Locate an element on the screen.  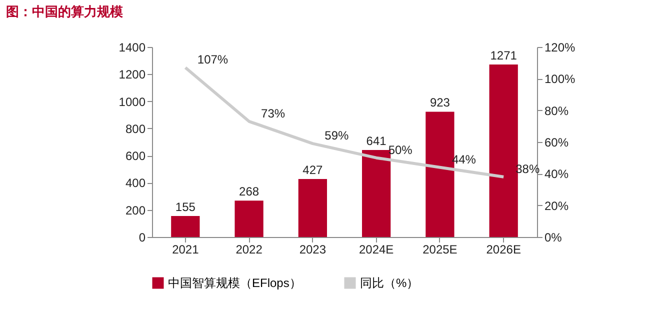
y-tick-label: 1400 is located at coordinates (132, 47).